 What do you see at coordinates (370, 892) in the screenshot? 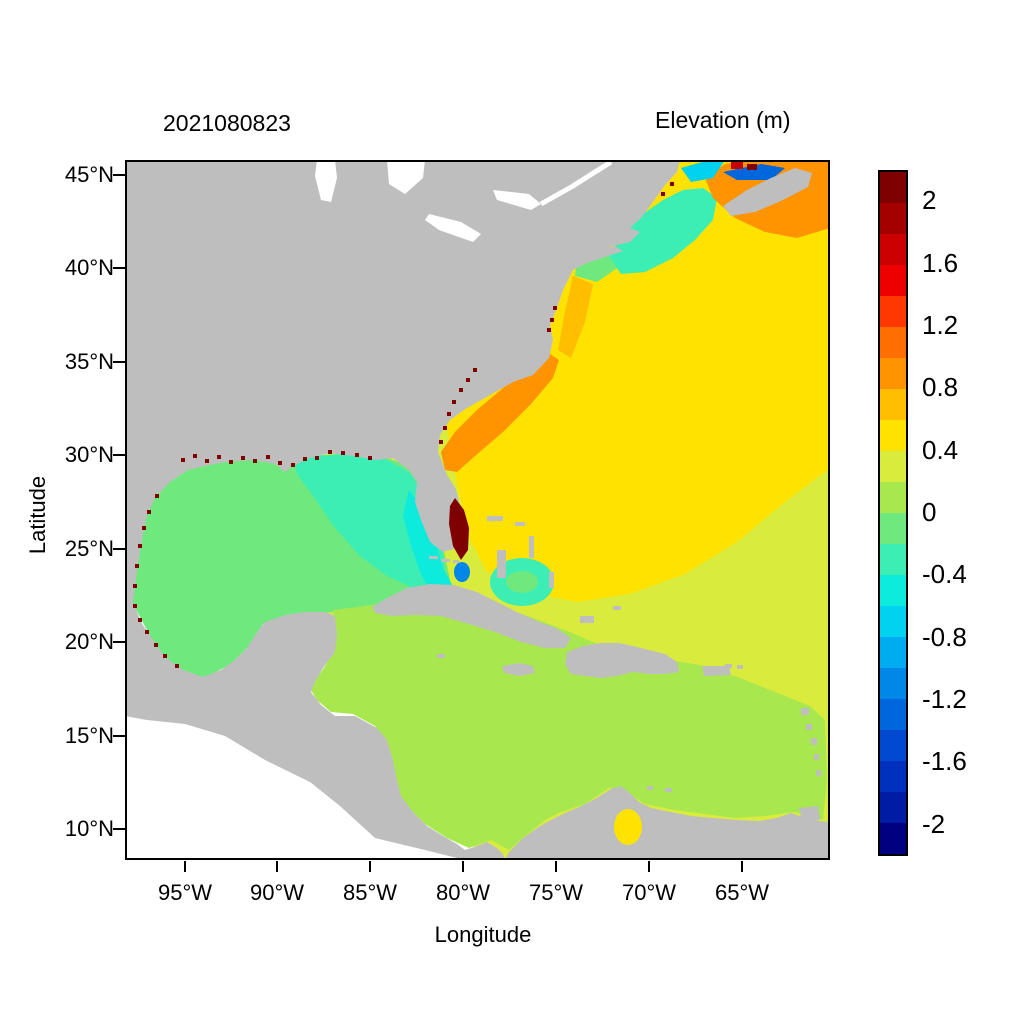
I see `x-tick-85w: 85°W` at bounding box center [370, 892].